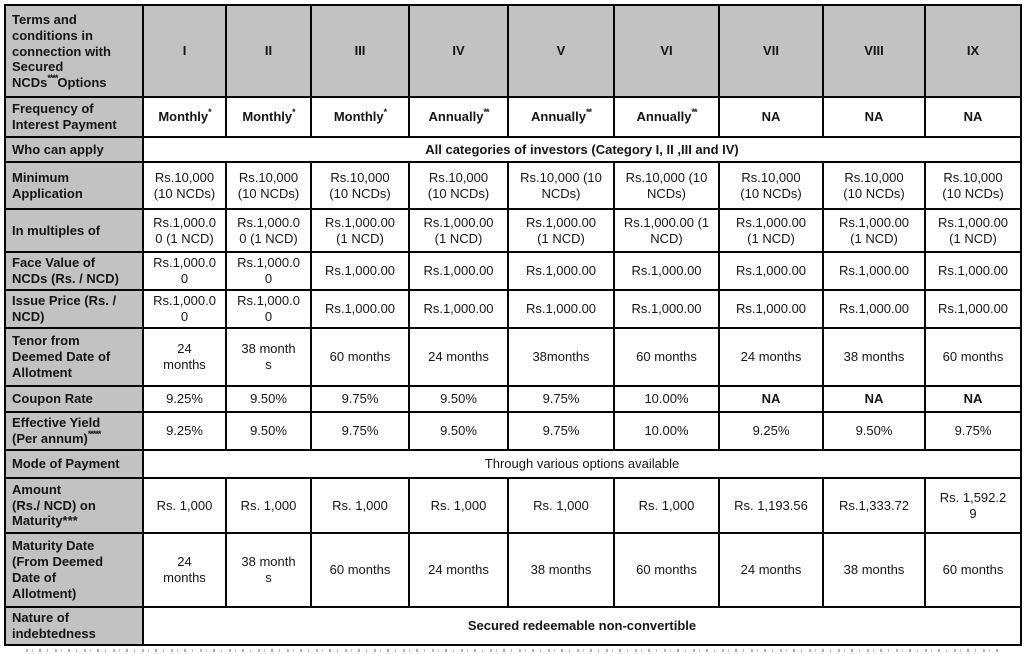  What do you see at coordinates (74, 626) in the screenshot?
I see `row-label-nature-of-indebtedness: Nature of indebtedness` at bounding box center [74, 626].